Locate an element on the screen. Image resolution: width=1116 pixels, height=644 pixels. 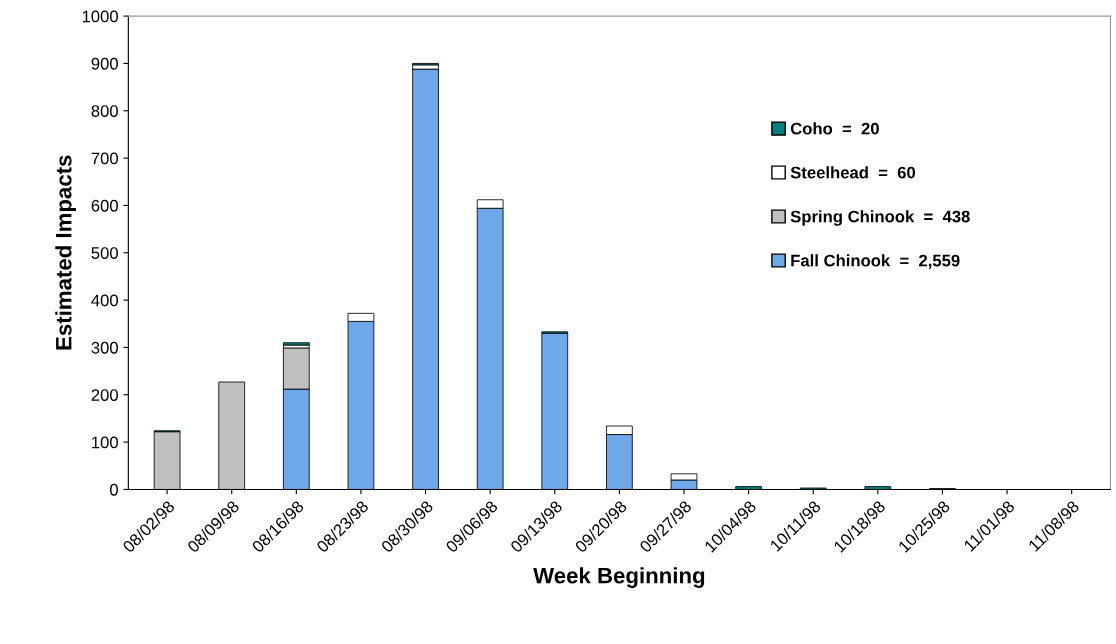
y-tick-label: 300 is located at coordinates (104, 347).